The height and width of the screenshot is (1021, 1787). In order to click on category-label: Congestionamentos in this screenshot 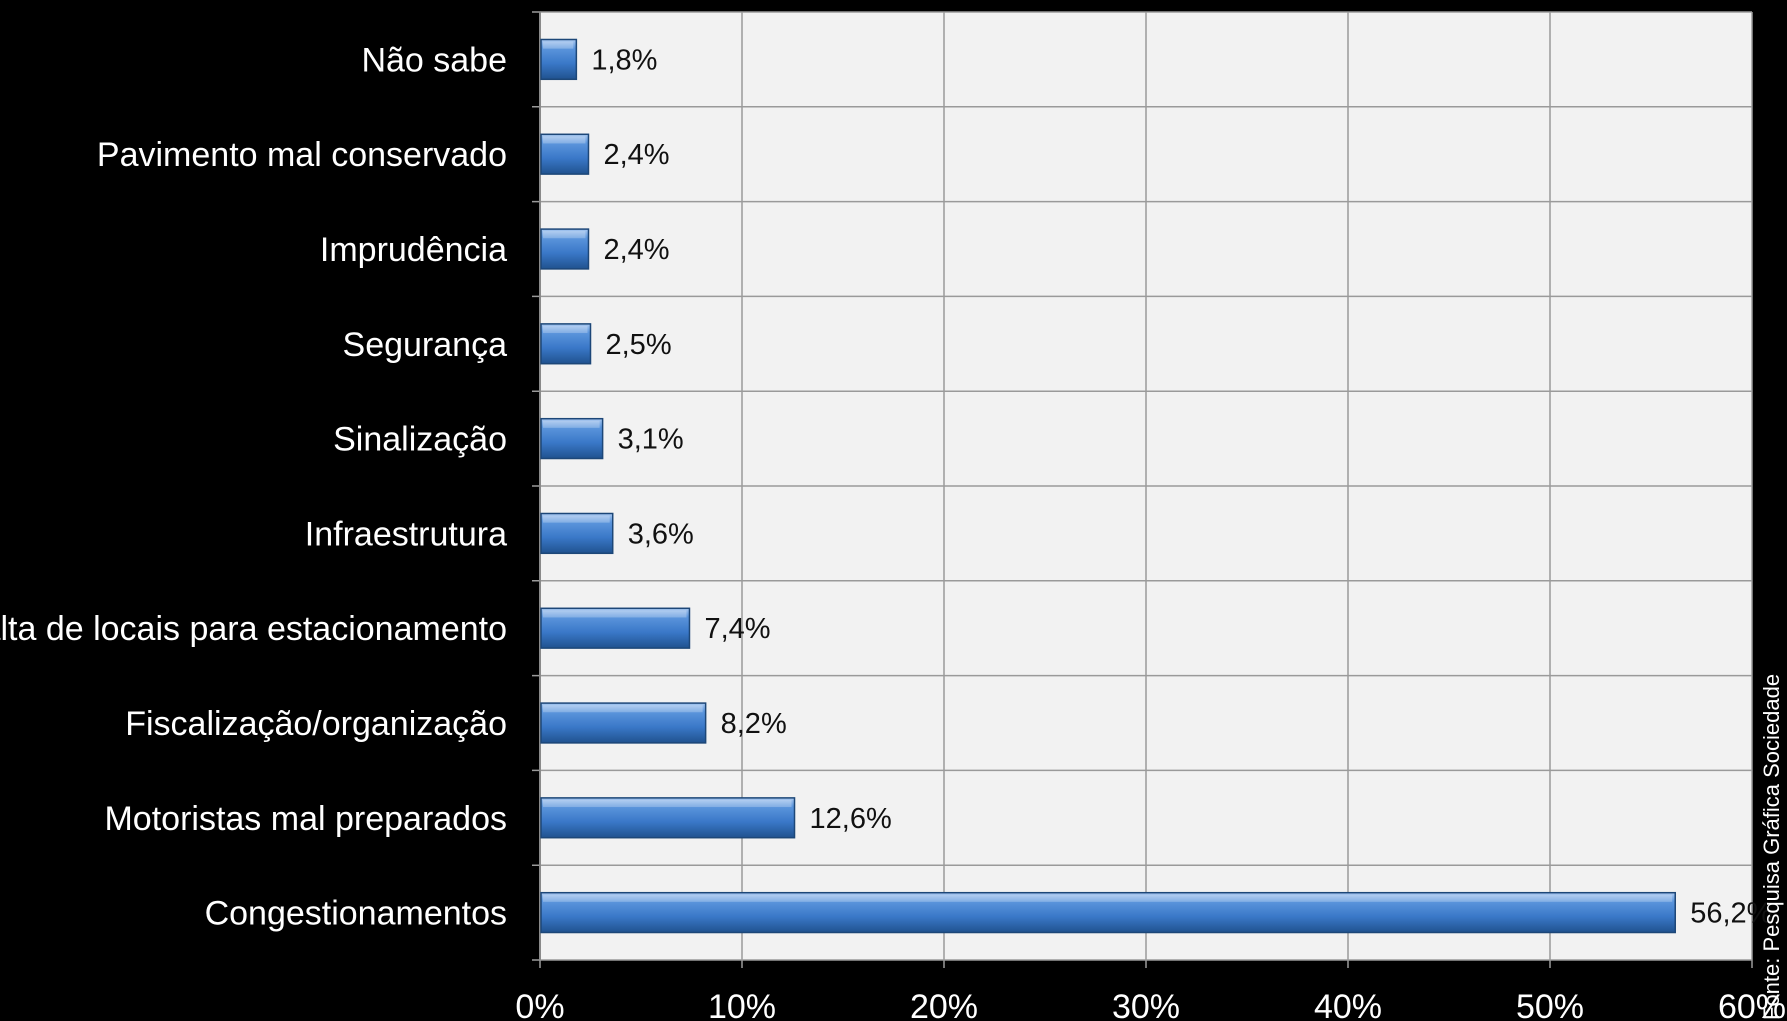, I will do `click(356, 914)`.